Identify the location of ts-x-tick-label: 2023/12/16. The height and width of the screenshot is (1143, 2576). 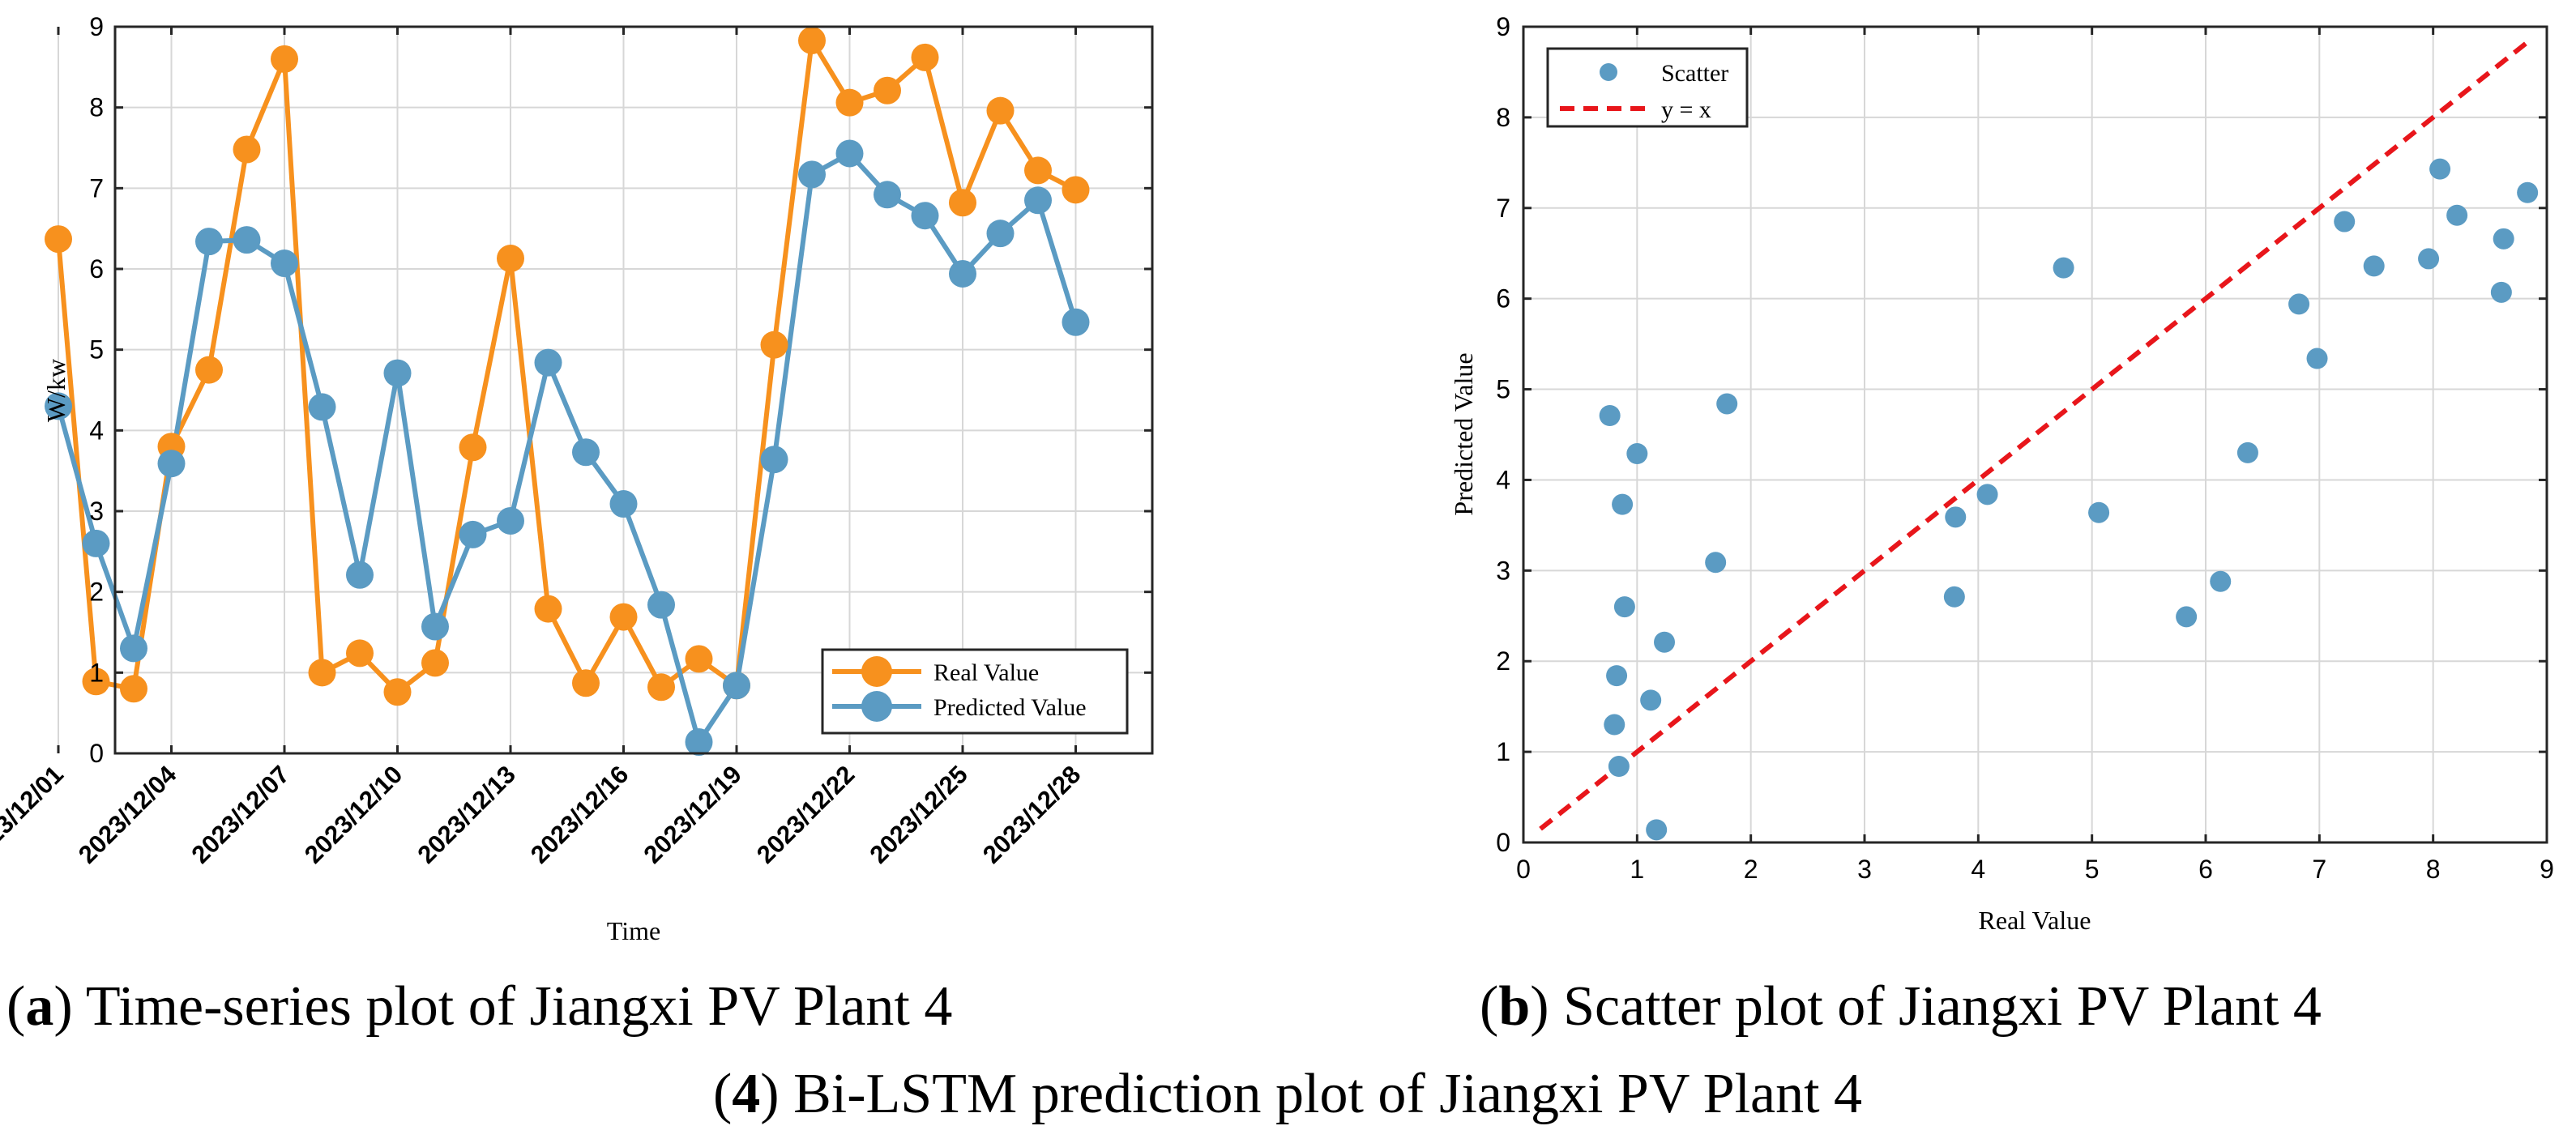
(579, 814).